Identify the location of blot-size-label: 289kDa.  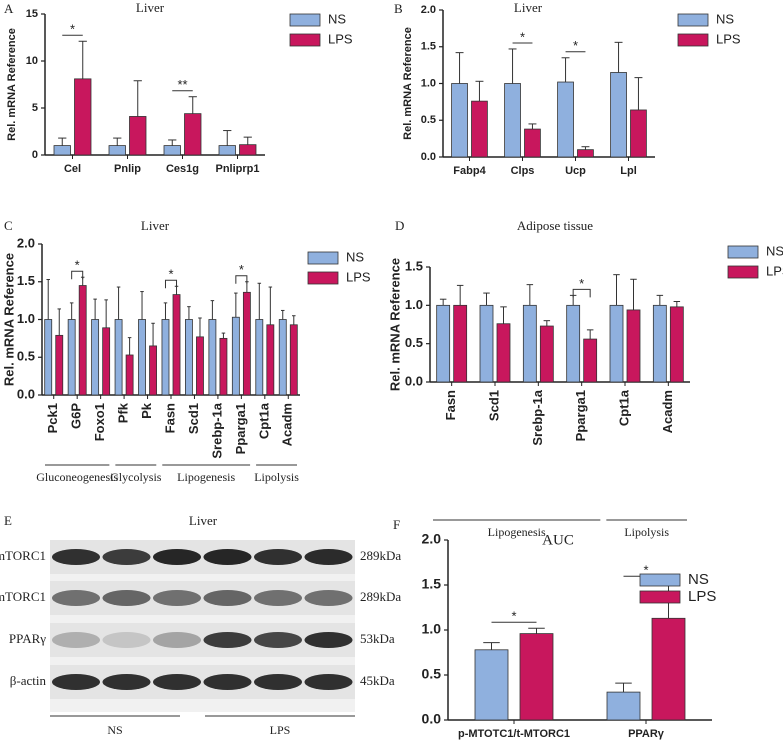
(380, 555).